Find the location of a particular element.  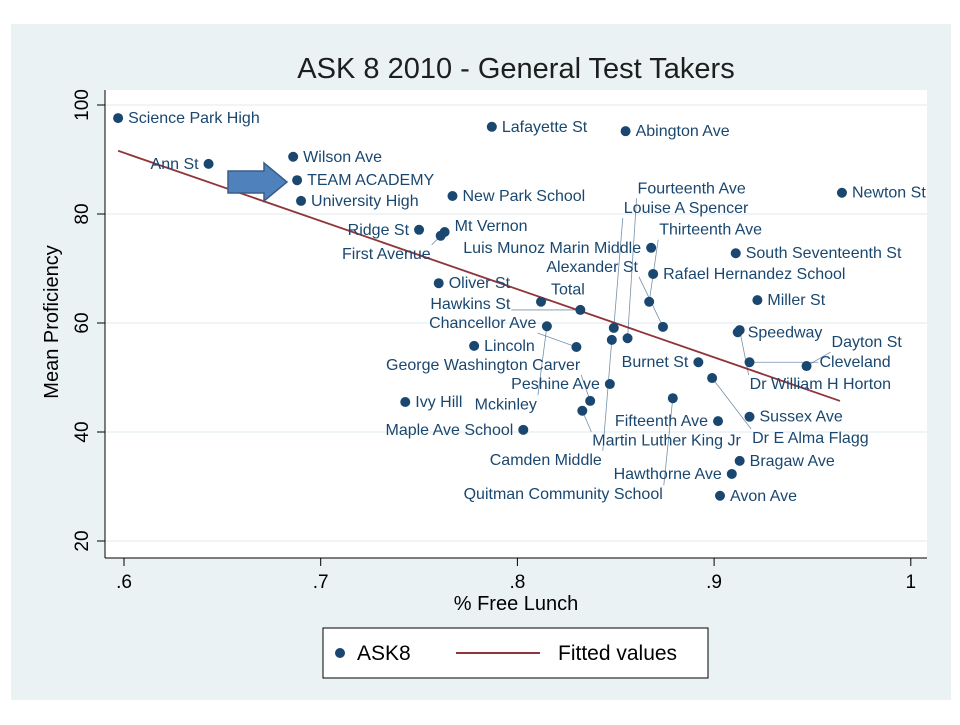

point-label: TEAM ACADEMY is located at coordinates (370, 180).